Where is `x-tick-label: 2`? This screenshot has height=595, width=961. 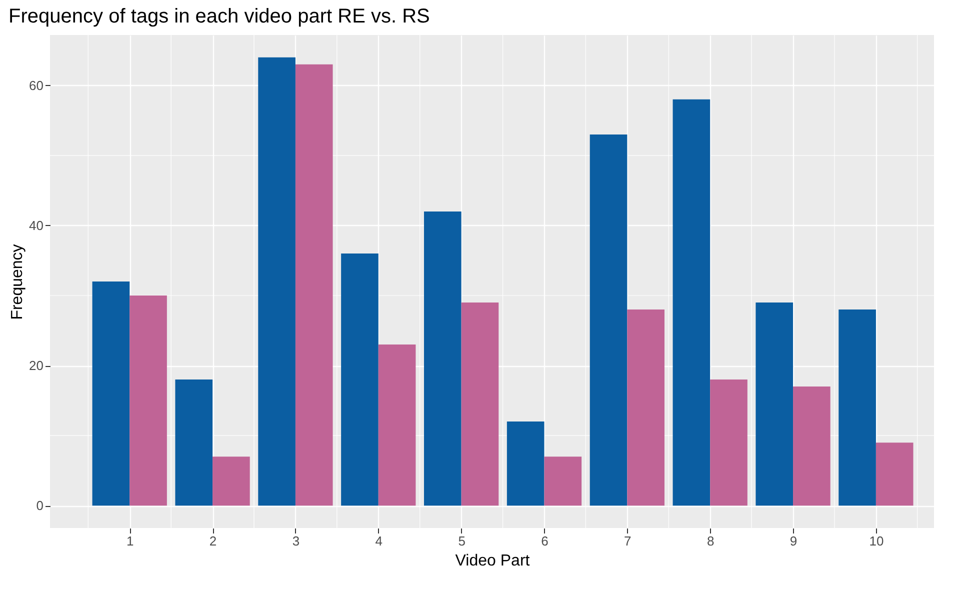
x-tick-label: 2 is located at coordinates (213, 541).